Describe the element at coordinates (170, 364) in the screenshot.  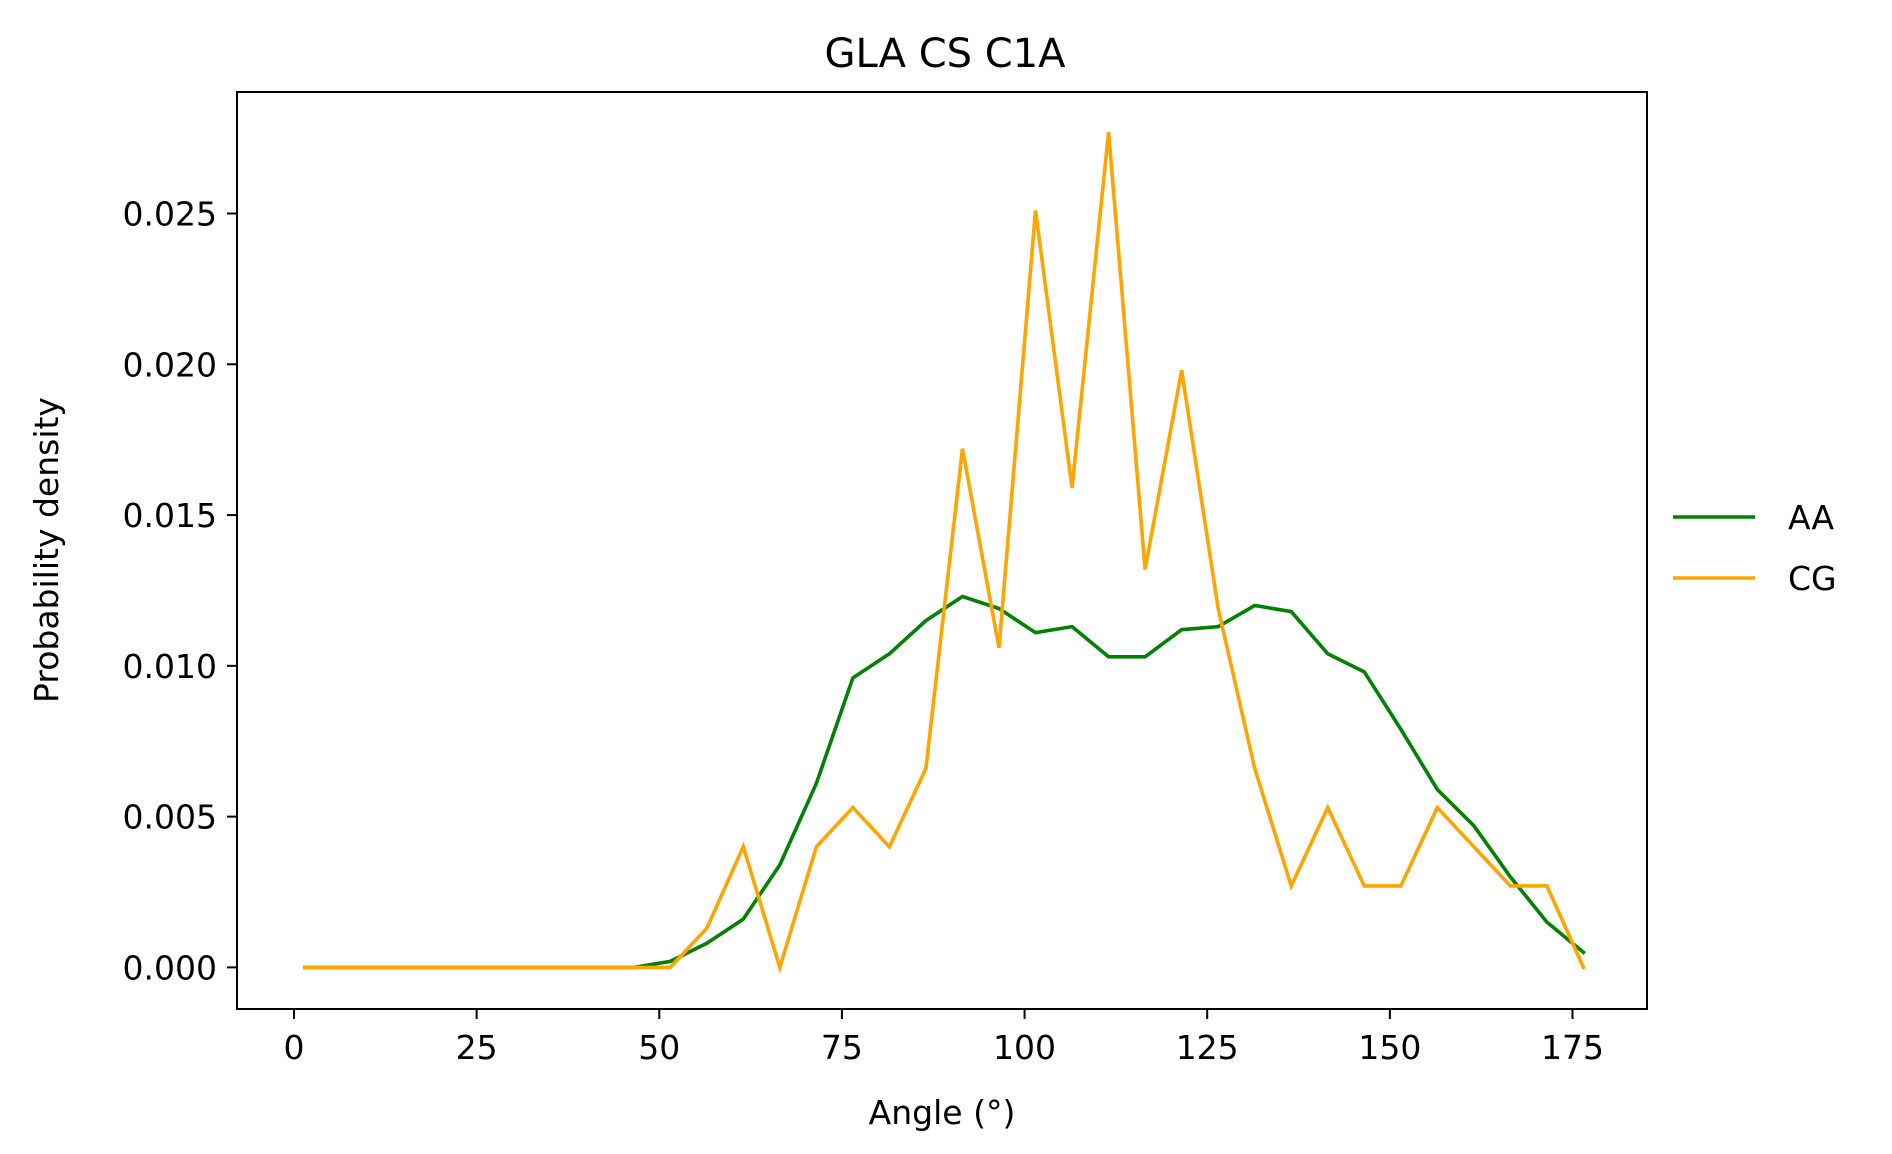
I see `y-tick-label: 0.020` at that location.